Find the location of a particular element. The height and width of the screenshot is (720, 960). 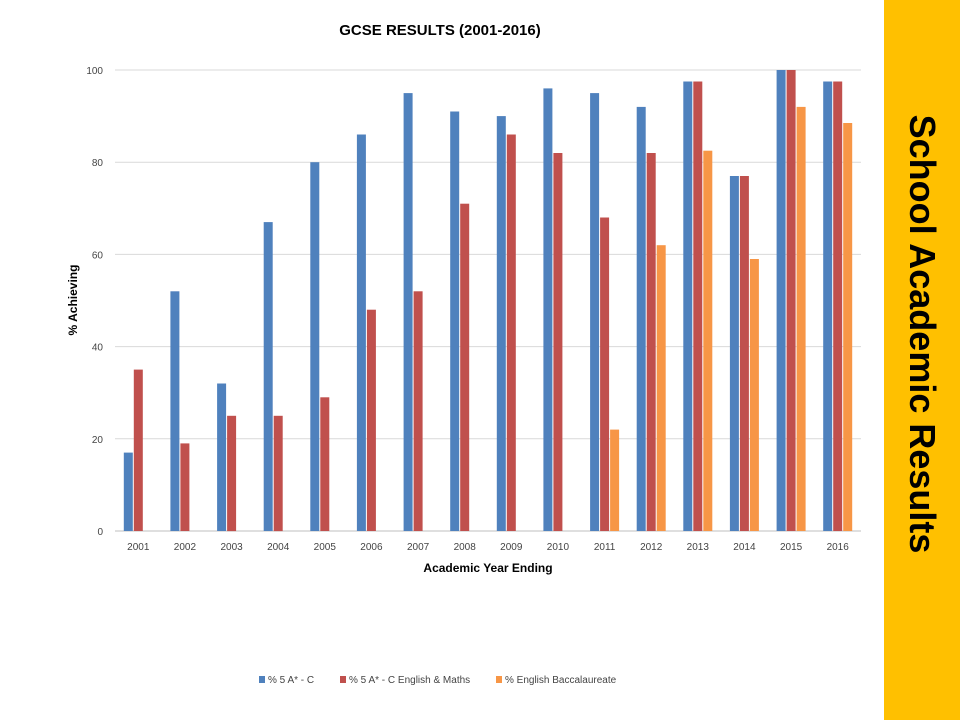

bar-series-2-2010 is located at coordinates (558, 342).